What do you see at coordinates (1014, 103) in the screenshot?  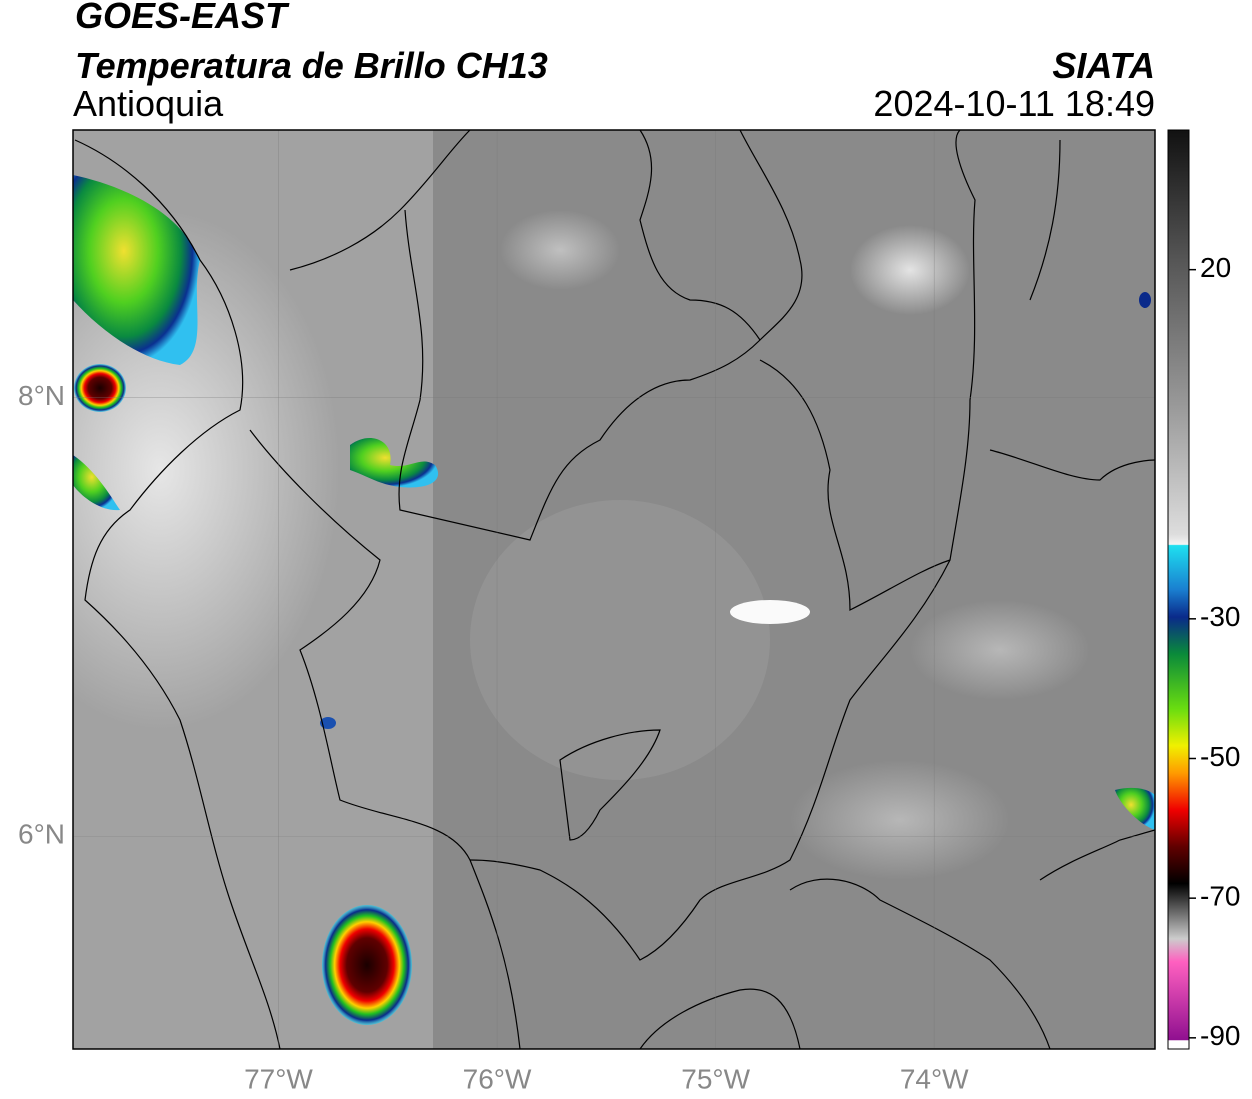 I see `datetime: 2024-10-11 18:49` at bounding box center [1014, 103].